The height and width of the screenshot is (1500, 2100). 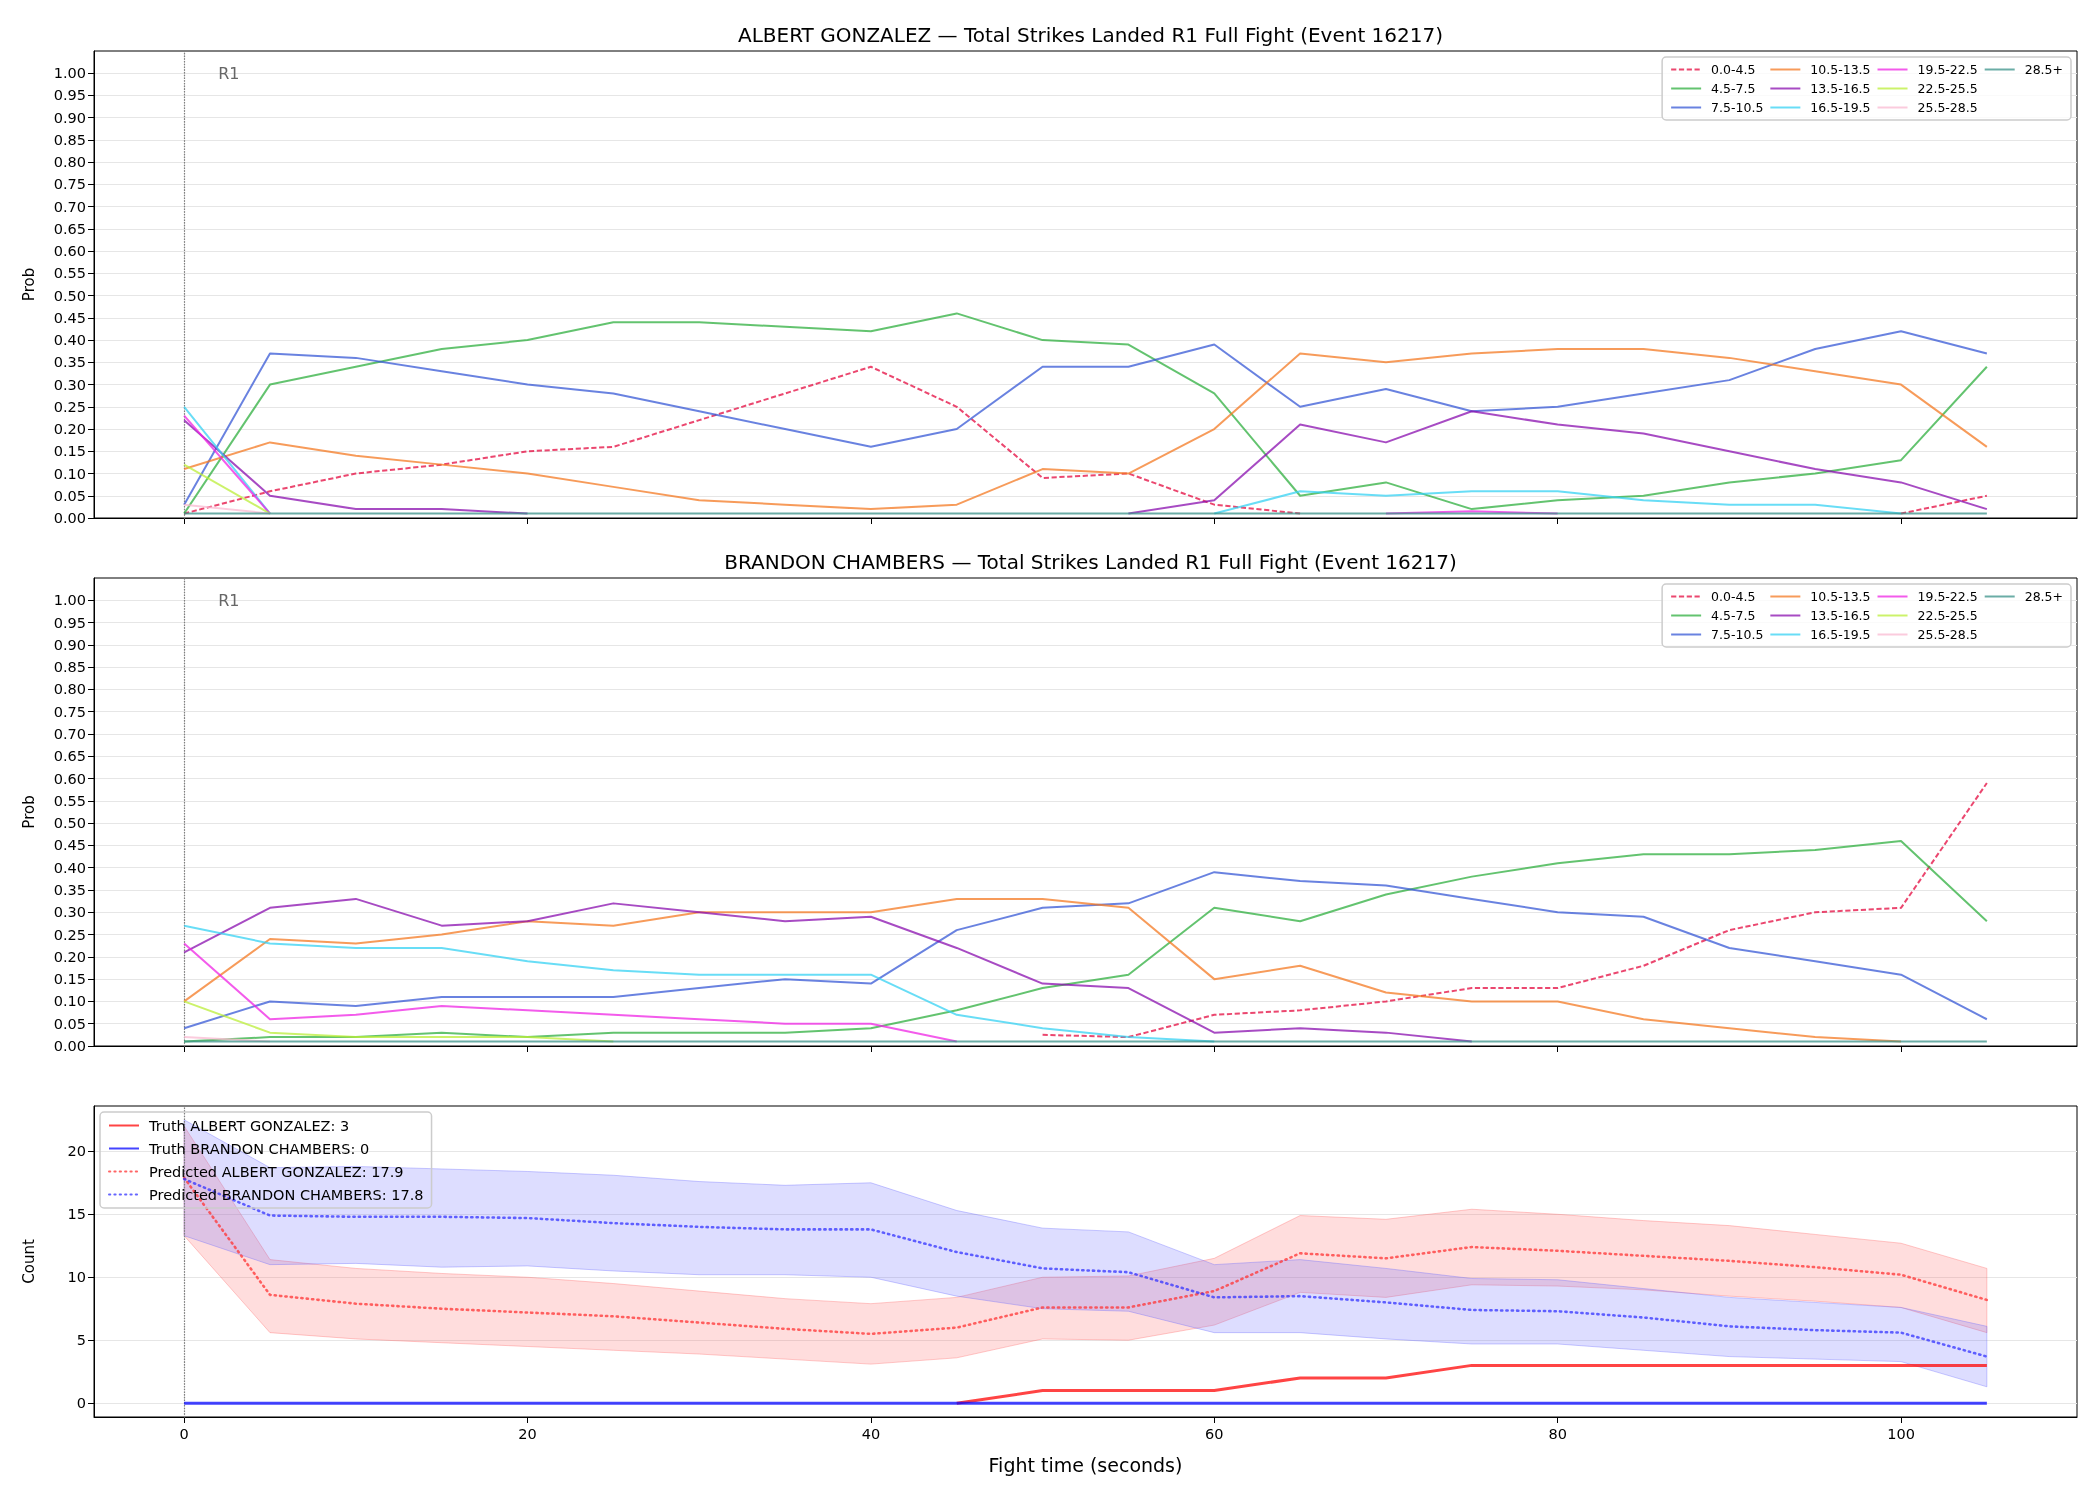 What do you see at coordinates (259, 1148) in the screenshot?
I see `legend-label: Truth BRANDON CHAMBERS: 0` at bounding box center [259, 1148].